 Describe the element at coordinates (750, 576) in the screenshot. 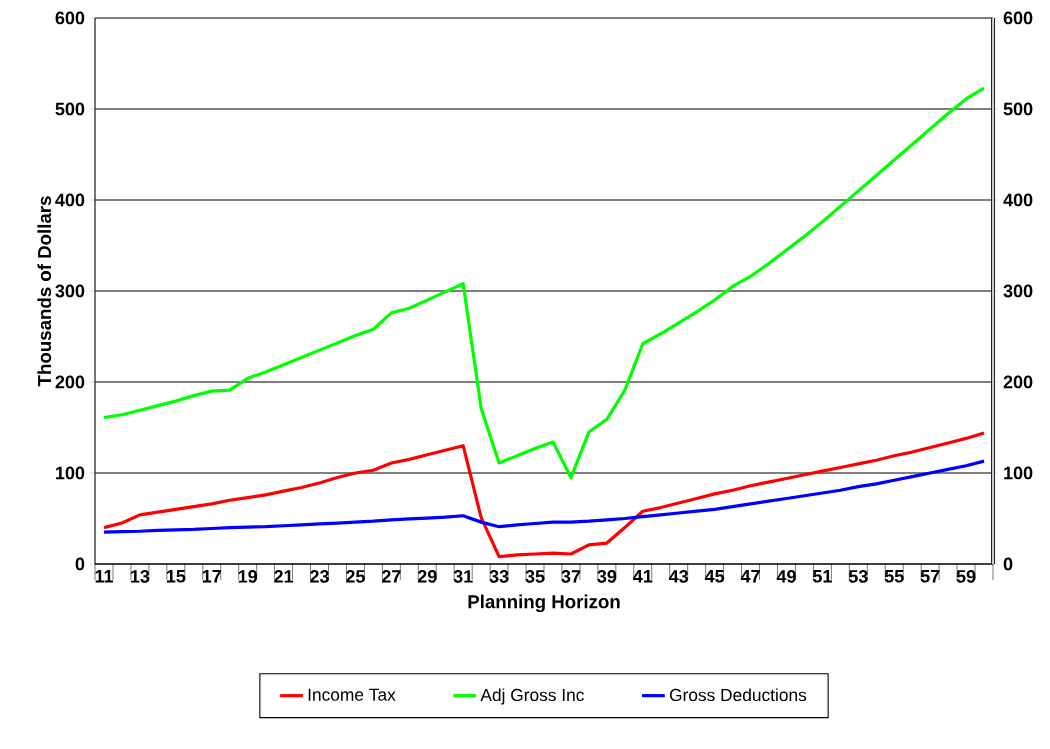

I see `x-tick-label: 47` at that location.